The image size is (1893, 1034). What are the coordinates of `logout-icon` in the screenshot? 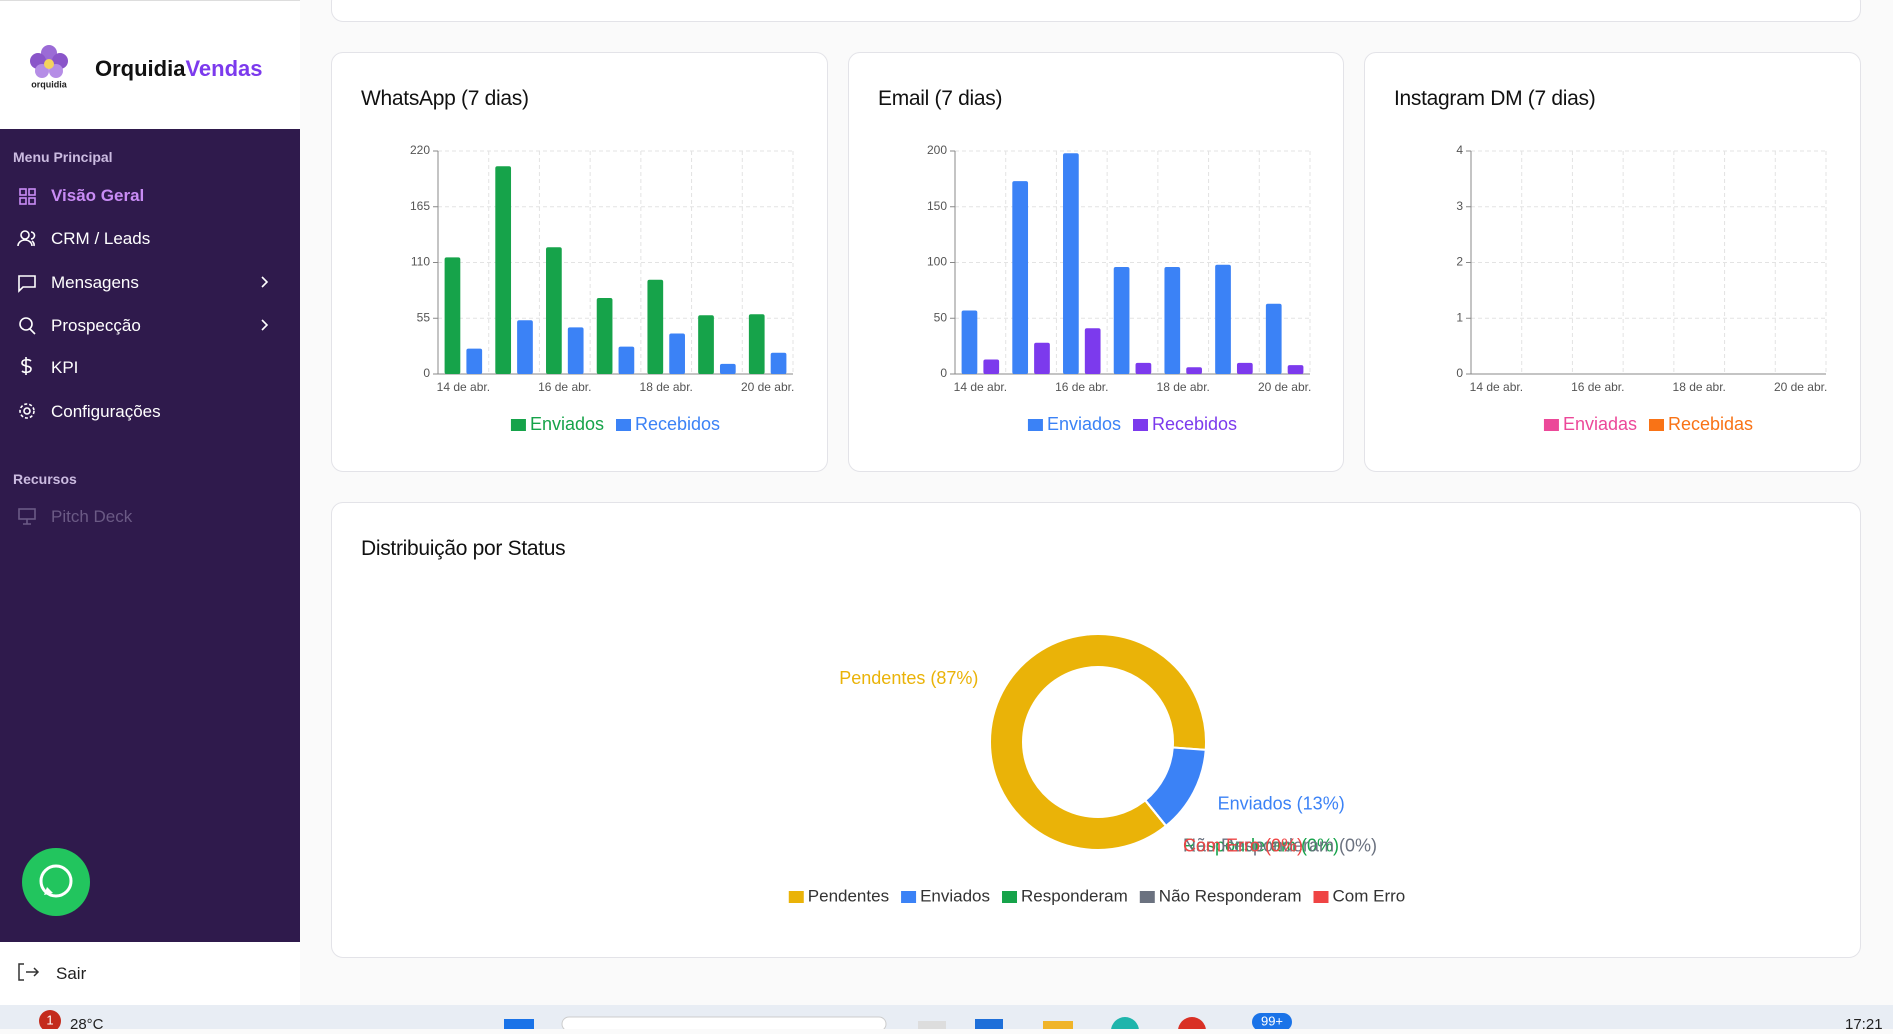 It's located at (29, 972).